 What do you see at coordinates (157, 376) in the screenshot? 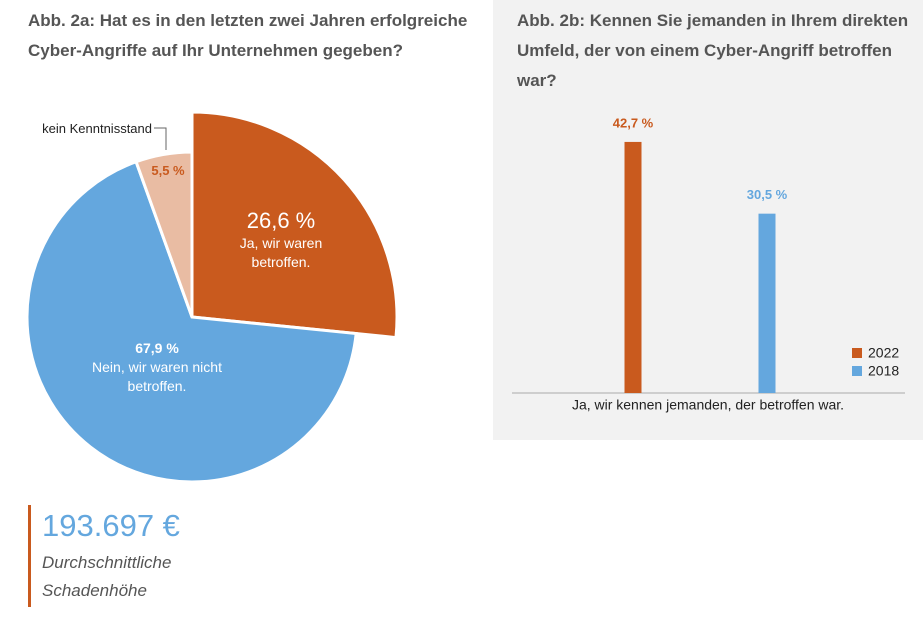
I see `slice-label: Nein, wir waren nicht betroffen.` at bounding box center [157, 376].